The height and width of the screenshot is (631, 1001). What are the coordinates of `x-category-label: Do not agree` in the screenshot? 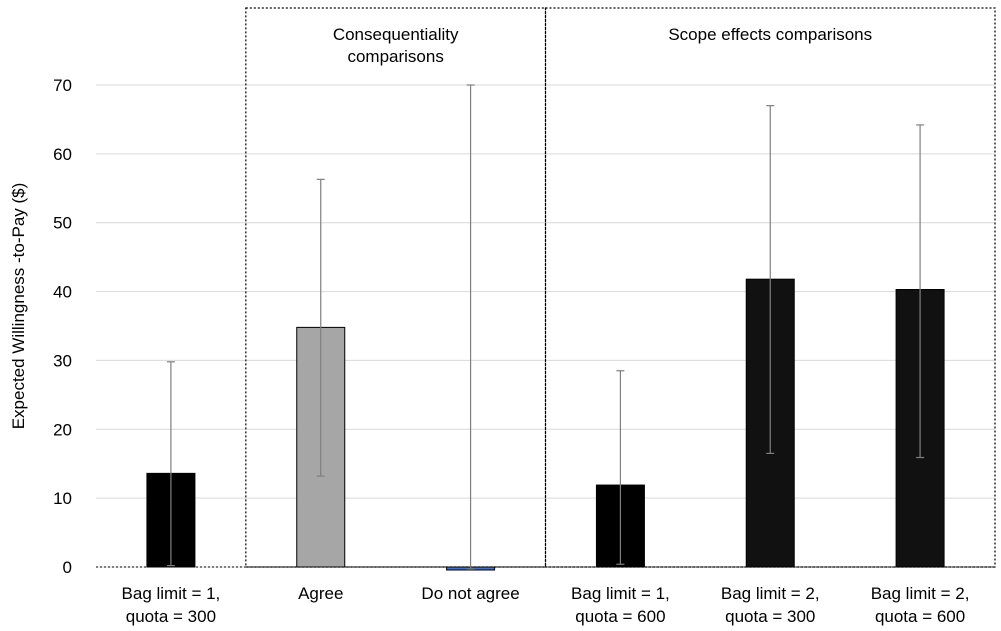 It's located at (470, 593).